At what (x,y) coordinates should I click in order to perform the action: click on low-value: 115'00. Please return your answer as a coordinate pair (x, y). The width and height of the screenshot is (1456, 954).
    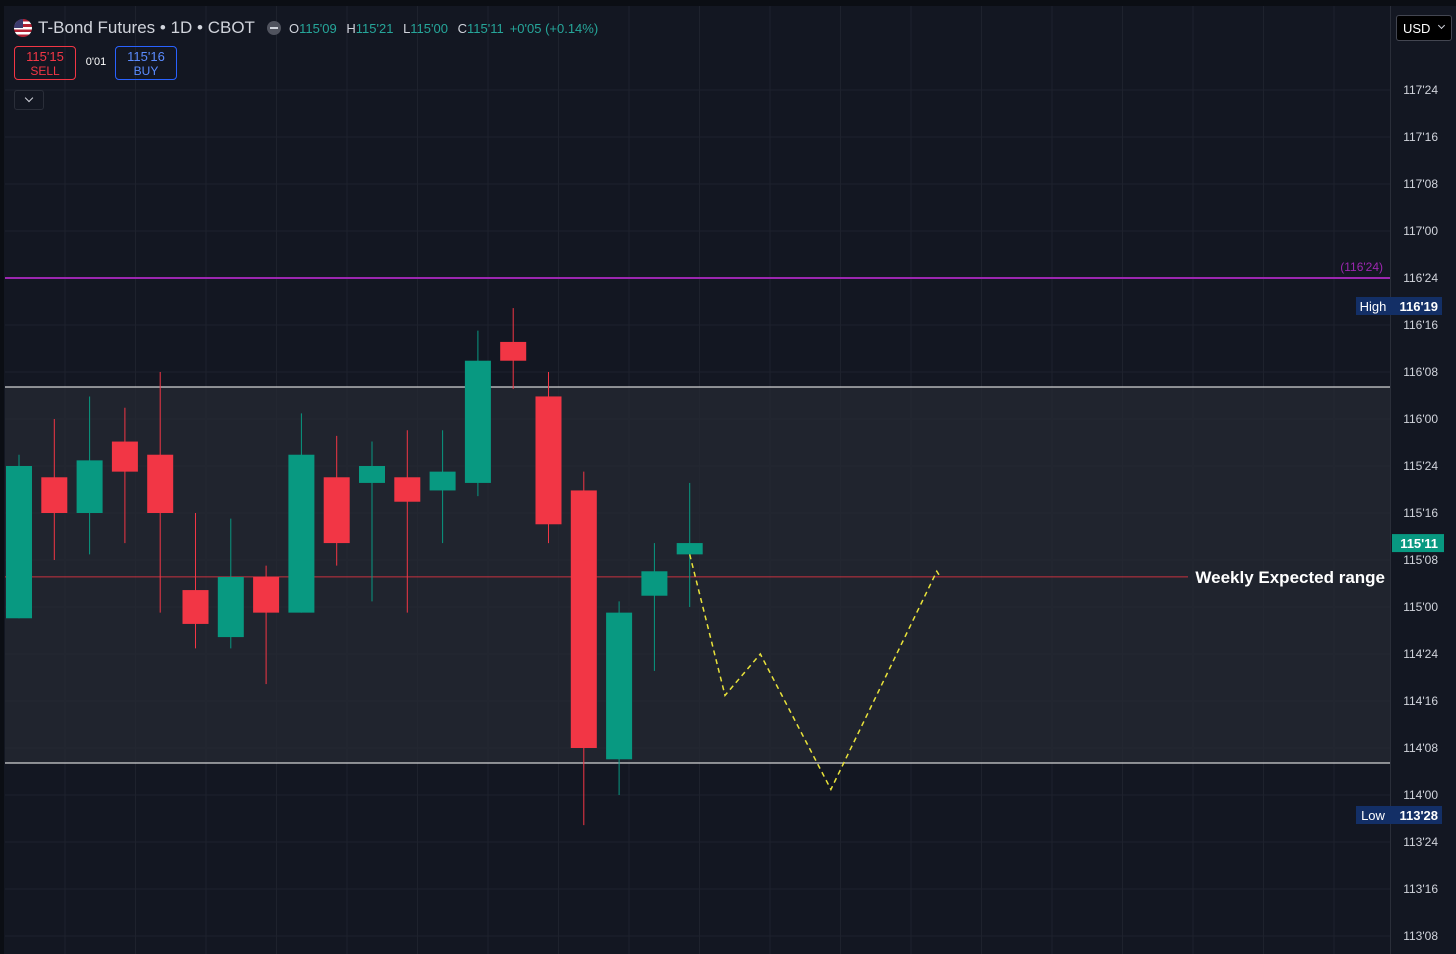
    Looking at the image, I should click on (429, 28).